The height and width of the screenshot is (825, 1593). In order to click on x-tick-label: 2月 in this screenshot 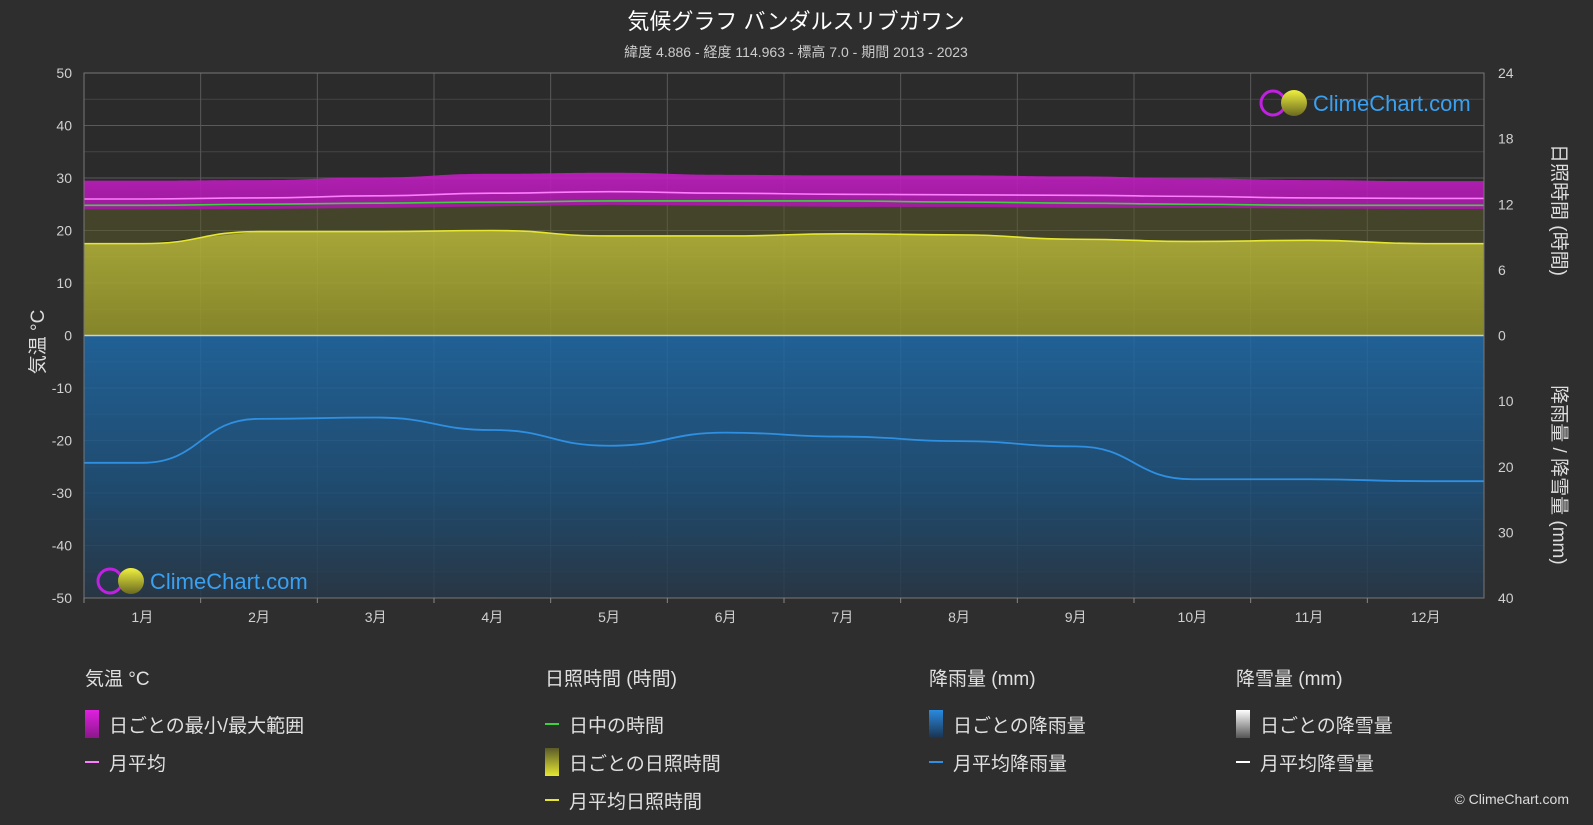, I will do `click(259, 617)`.